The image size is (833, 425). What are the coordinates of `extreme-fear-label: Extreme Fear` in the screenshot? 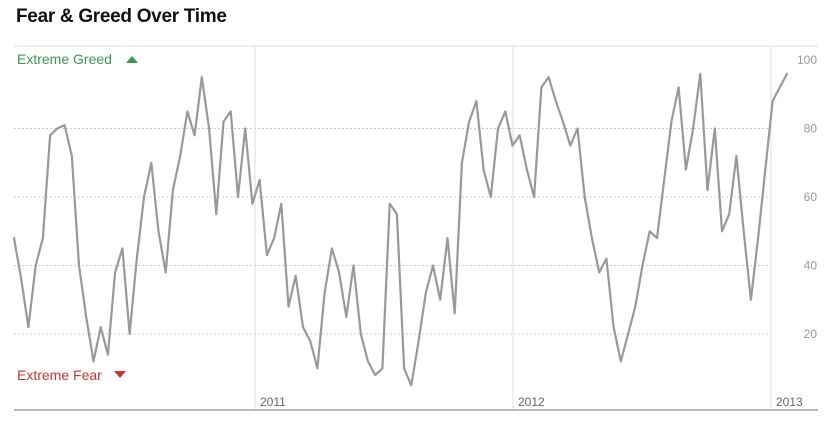 It's located at (59, 375).